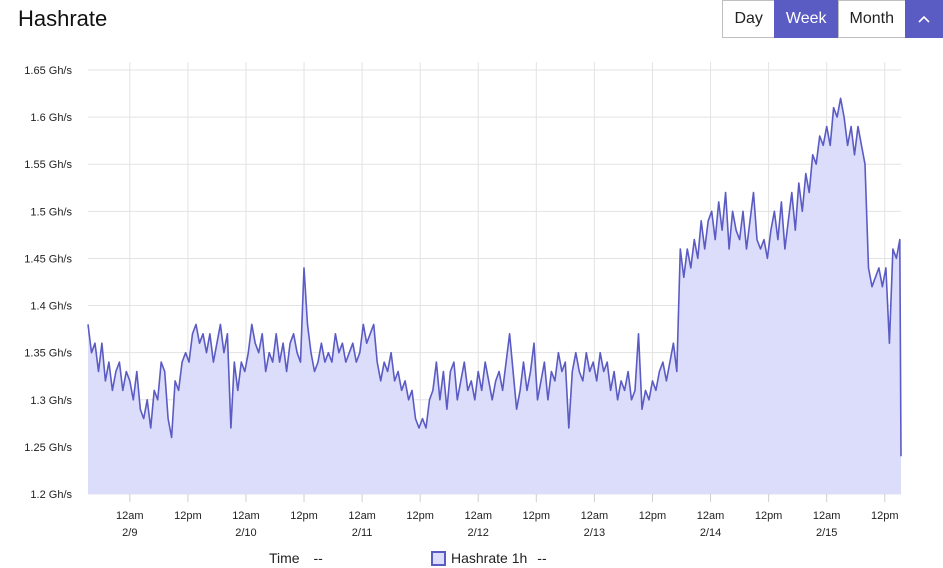 The height and width of the screenshot is (568, 943). What do you see at coordinates (51, 307) in the screenshot?
I see `y-tick-label: 1.4 Gh/s` at bounding box center [51, 307].